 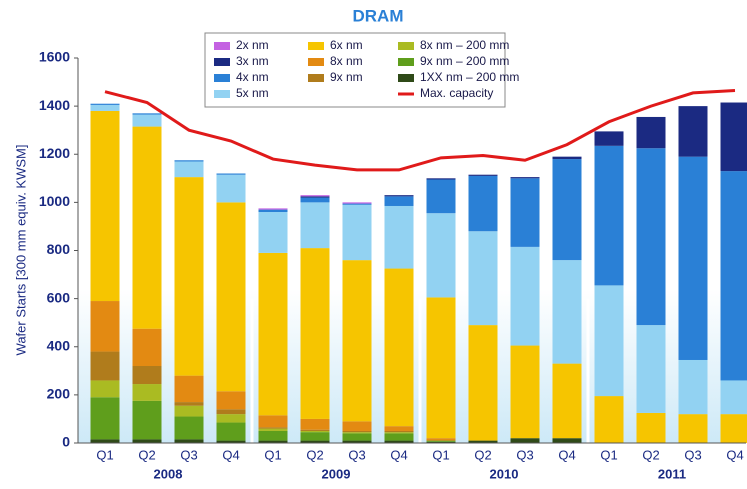 I want to click on y-tick-label: 0, so click(x=66, y=442).